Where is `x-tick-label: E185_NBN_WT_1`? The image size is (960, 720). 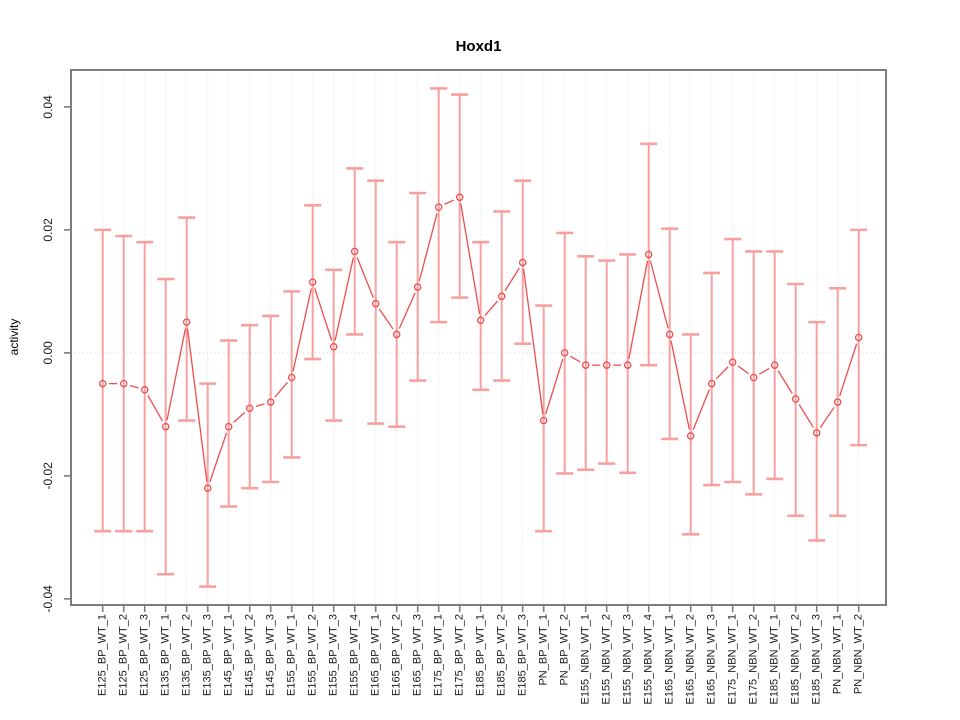
x-tick-label: E185_NBN_WT_1 is located at coordinates (775, 659).